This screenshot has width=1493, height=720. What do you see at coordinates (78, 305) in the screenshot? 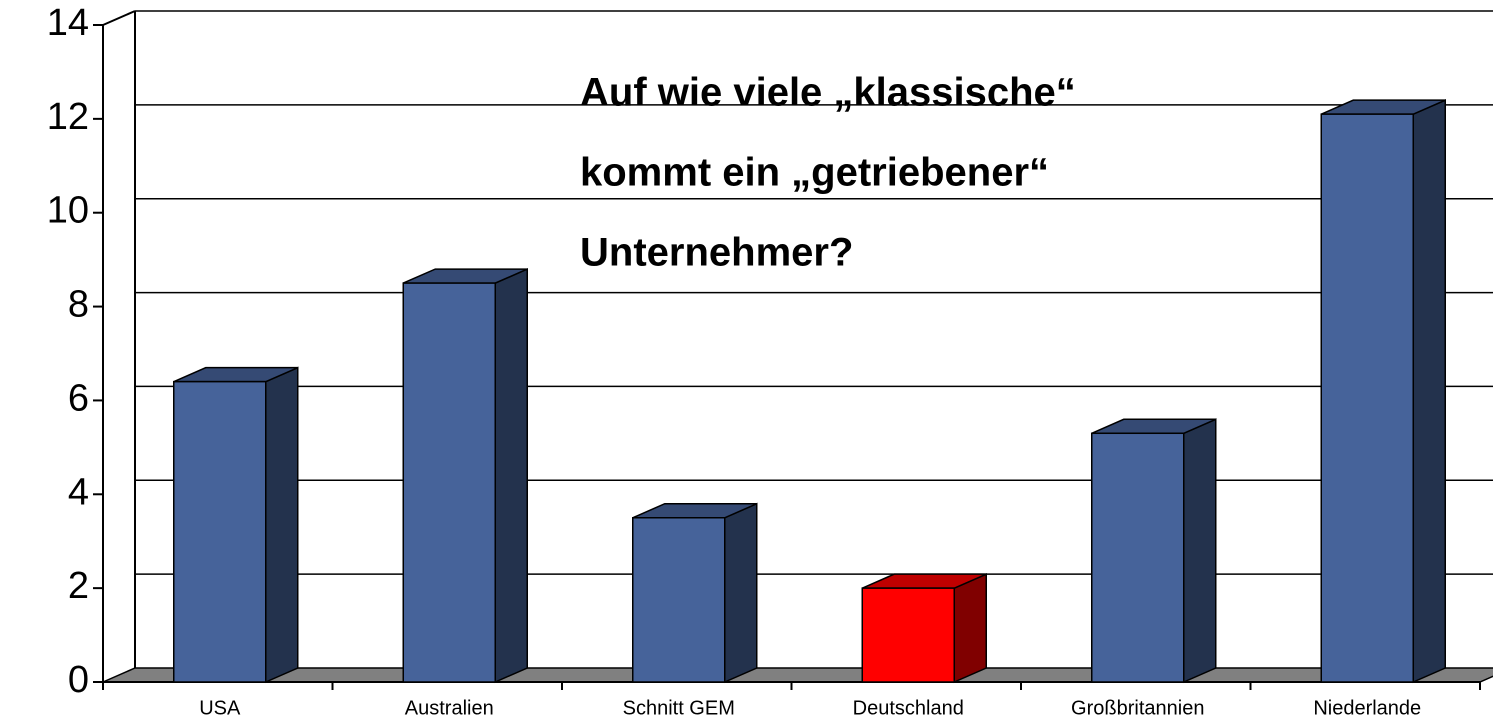
I see `y-tick-label: 8` at bounding box center [78, 305].